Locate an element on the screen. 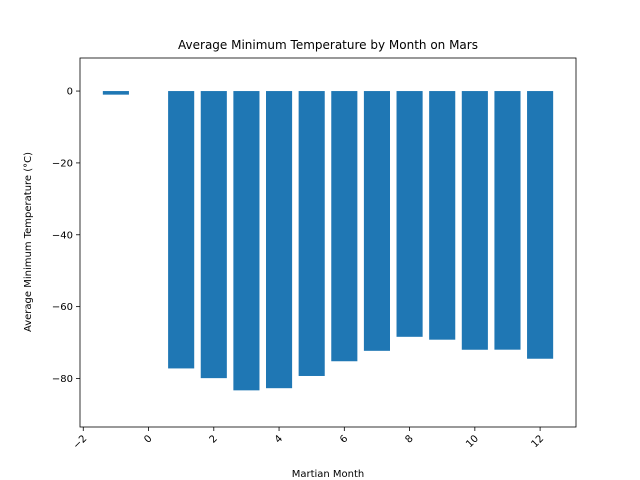  x-tick-label: 4 is located at coordinates (279, 439).